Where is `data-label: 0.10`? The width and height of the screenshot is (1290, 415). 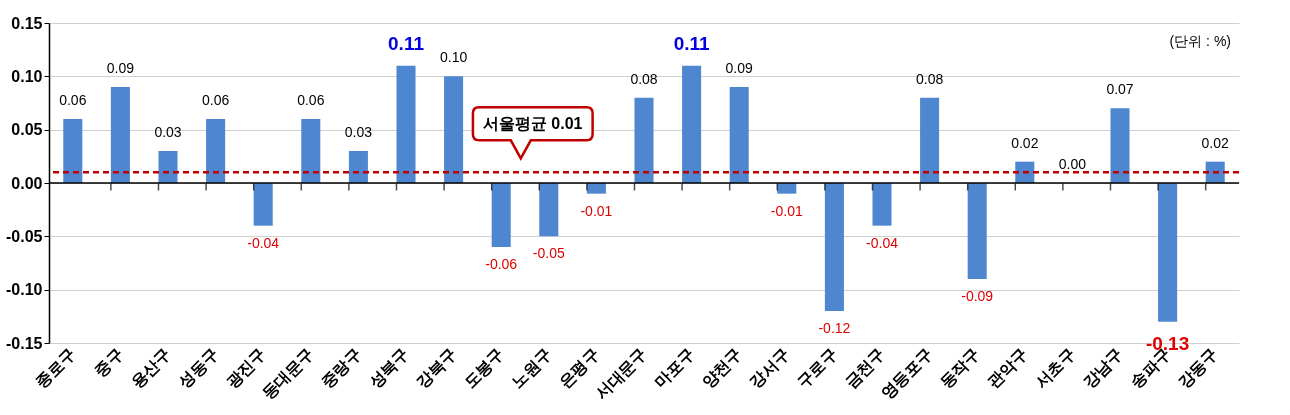
data-label: 0.10 is located at coordinates (453, 57).